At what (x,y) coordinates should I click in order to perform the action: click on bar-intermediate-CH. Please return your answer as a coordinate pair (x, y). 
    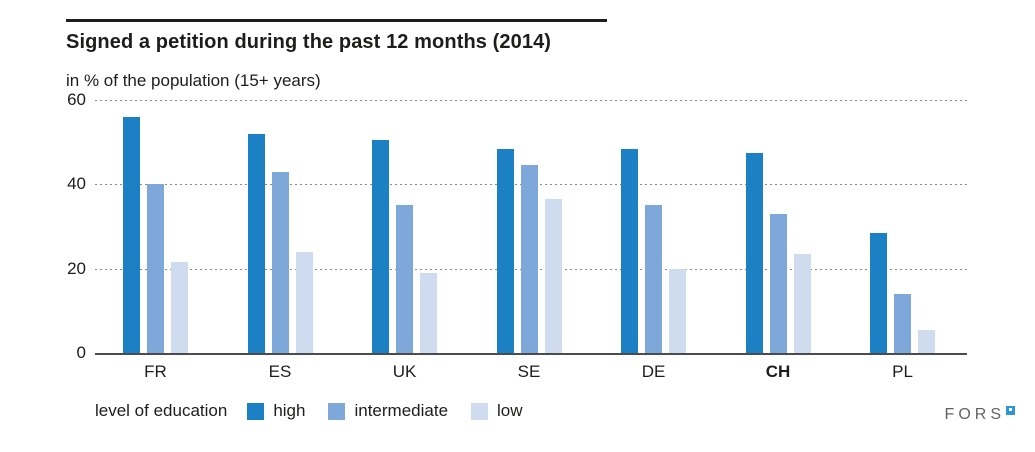
    Looking at the image, I should click on (778, 283).